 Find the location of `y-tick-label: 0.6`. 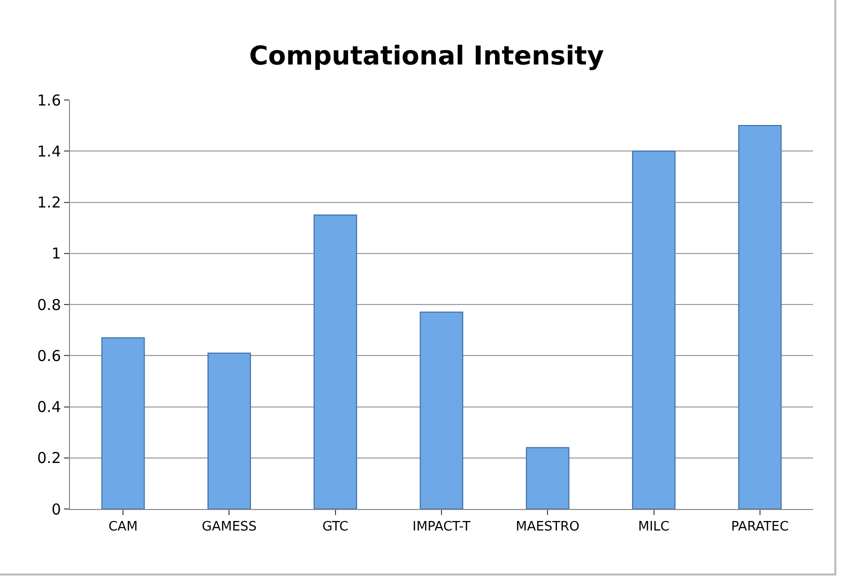

y-tick-label: 0.6 is located at coordinates (49, 355).